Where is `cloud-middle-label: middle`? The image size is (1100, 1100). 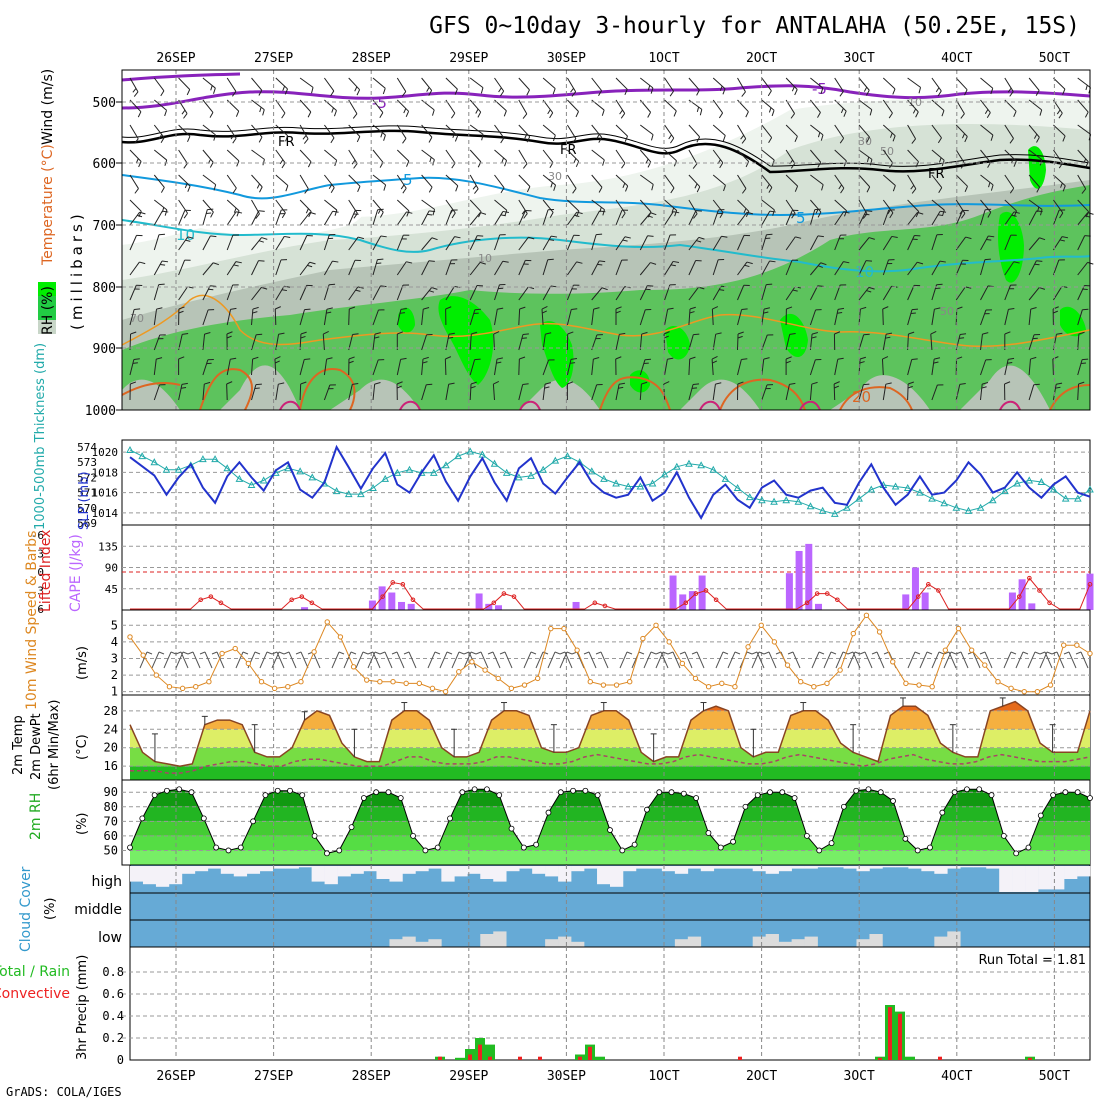 cloud-middle-label: middle is located at coordinates (98, 910).